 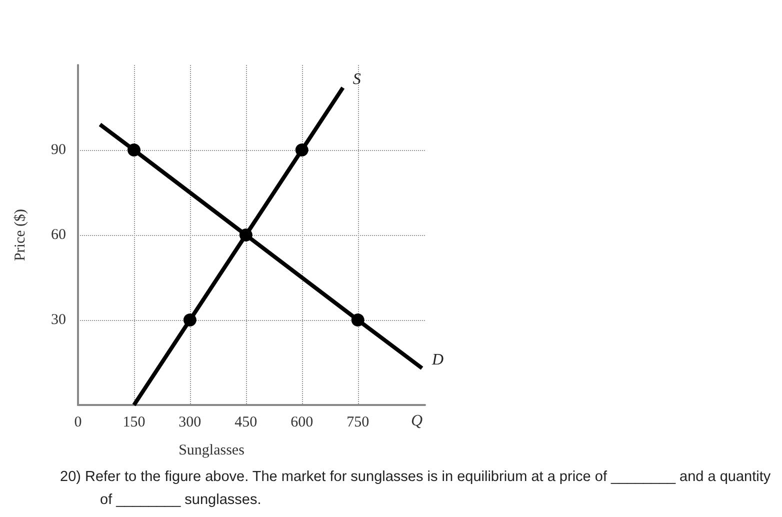 I want to click on x-tick-label: 0, so click(x=78, y=422).